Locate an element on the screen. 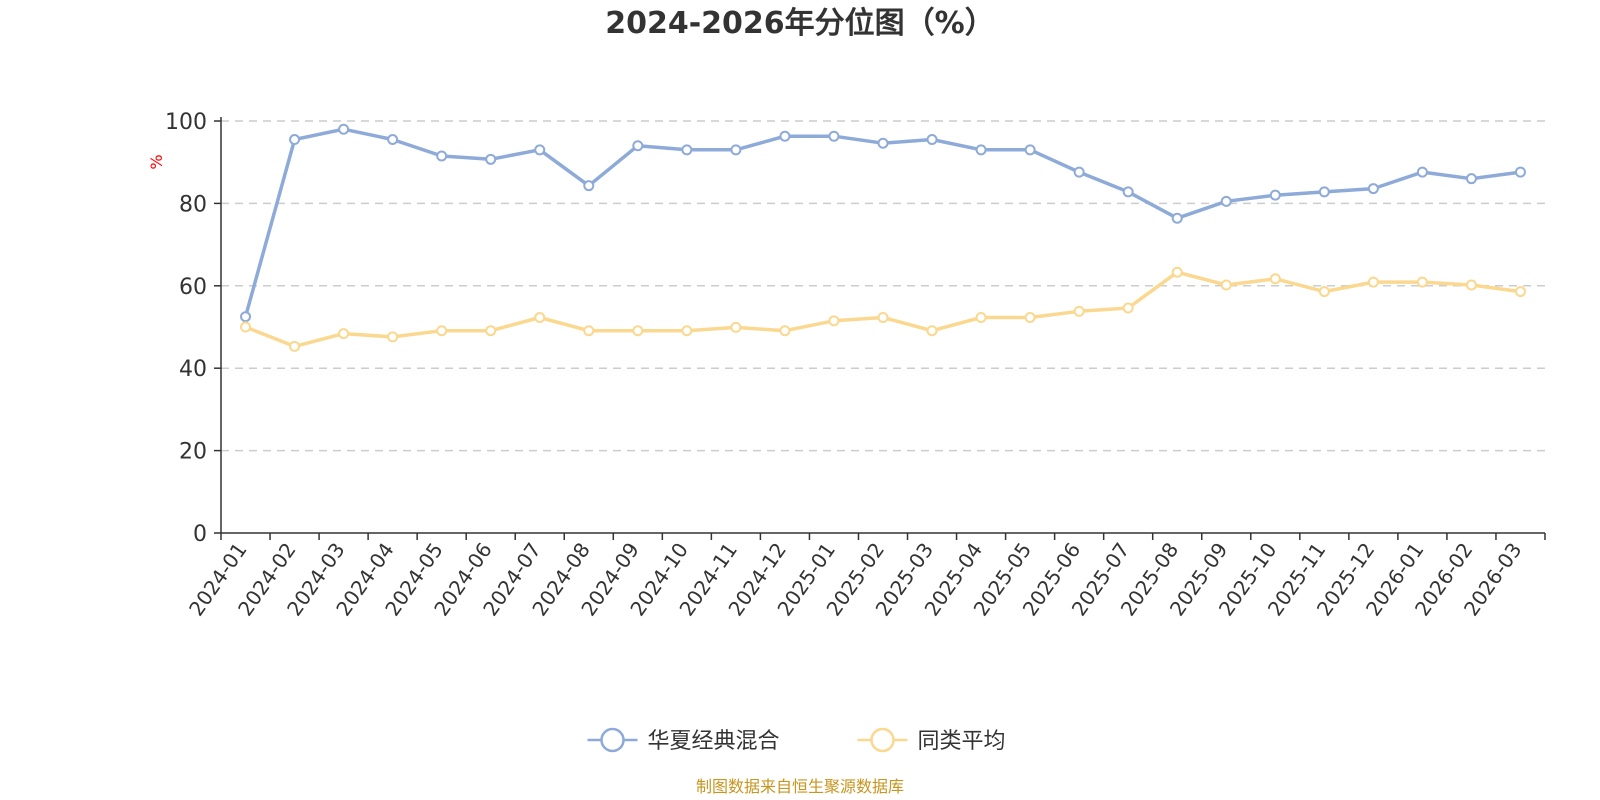  legend-item-0: 华夏经典混合 is located at coordinates (683, 740).